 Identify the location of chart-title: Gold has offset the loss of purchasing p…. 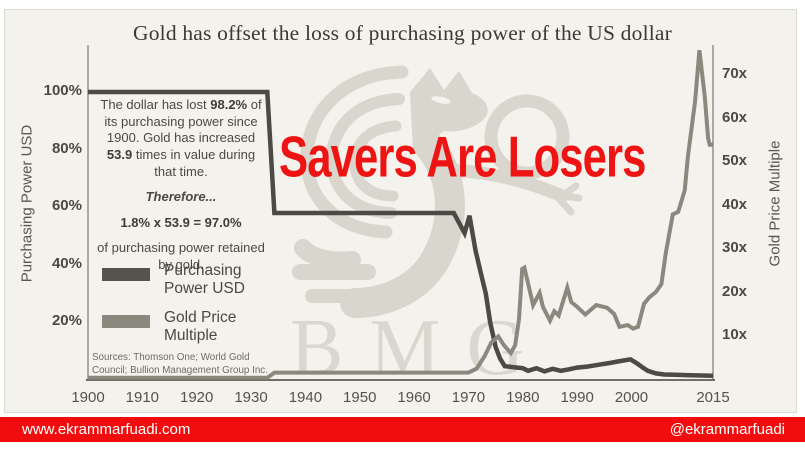
(402, 33).